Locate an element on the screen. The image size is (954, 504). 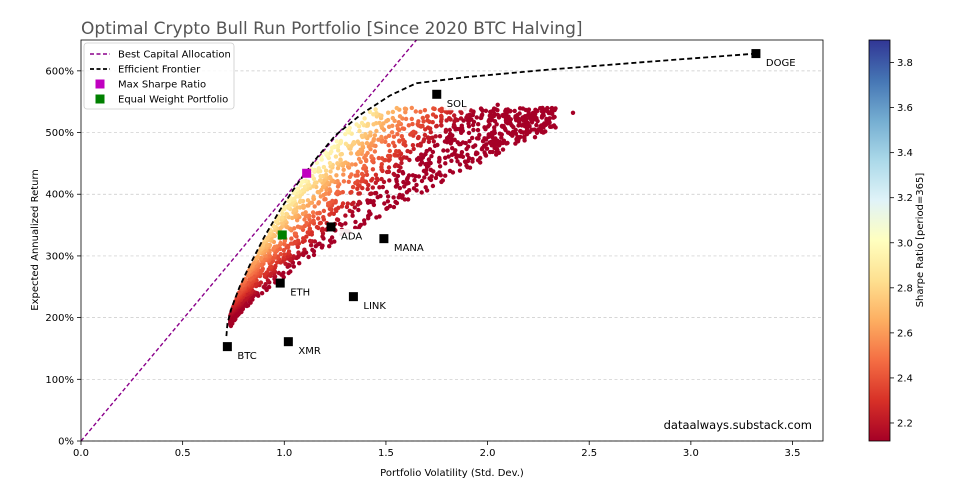
y-tick-label-1: 100% is located at coordinates (59, 380).